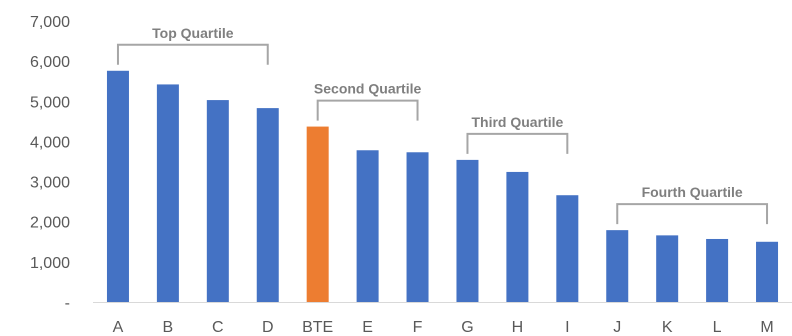 This screenshot has height=336, width=792. What do you see at coordinates (467, 327) in the screenshot?
I see `x-tick-label: G` at bounding box center [467, 327].